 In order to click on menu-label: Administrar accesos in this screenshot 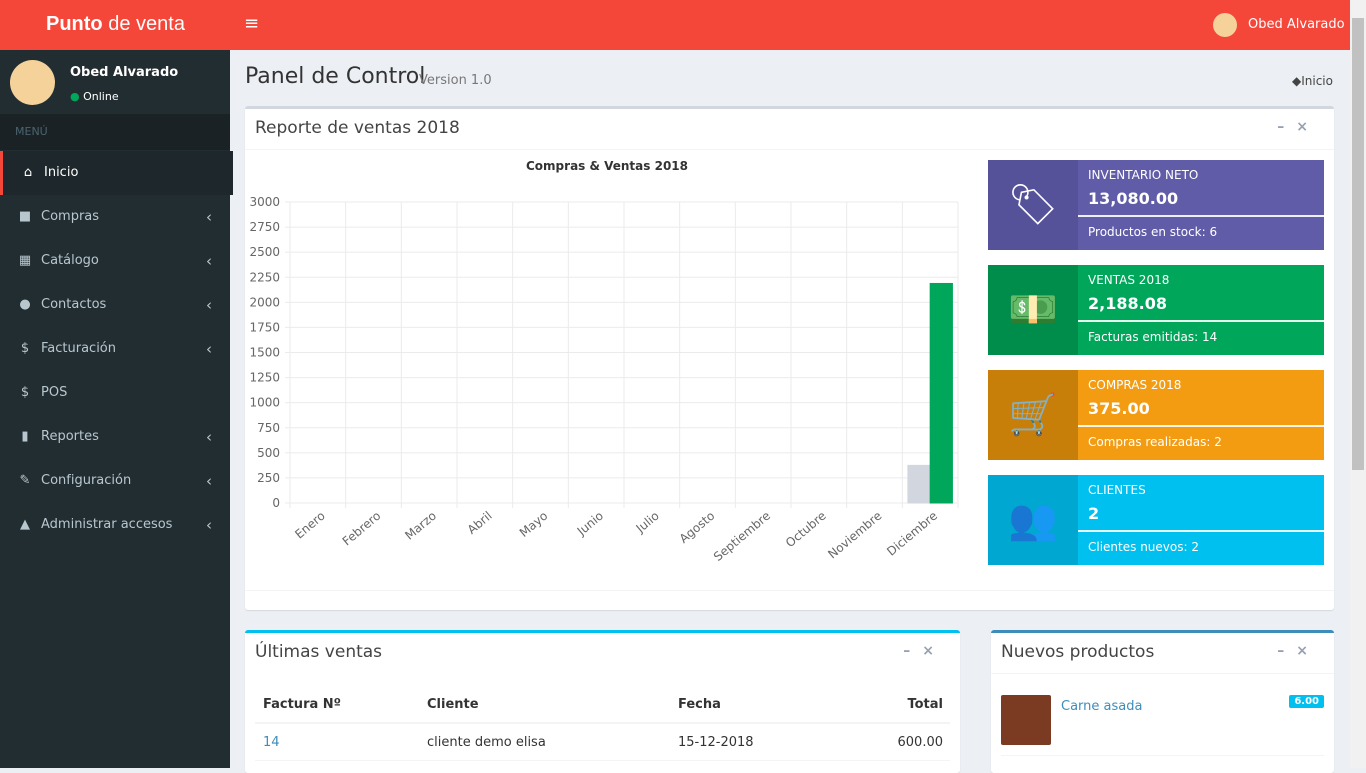, I will do `click(107, 524)`.